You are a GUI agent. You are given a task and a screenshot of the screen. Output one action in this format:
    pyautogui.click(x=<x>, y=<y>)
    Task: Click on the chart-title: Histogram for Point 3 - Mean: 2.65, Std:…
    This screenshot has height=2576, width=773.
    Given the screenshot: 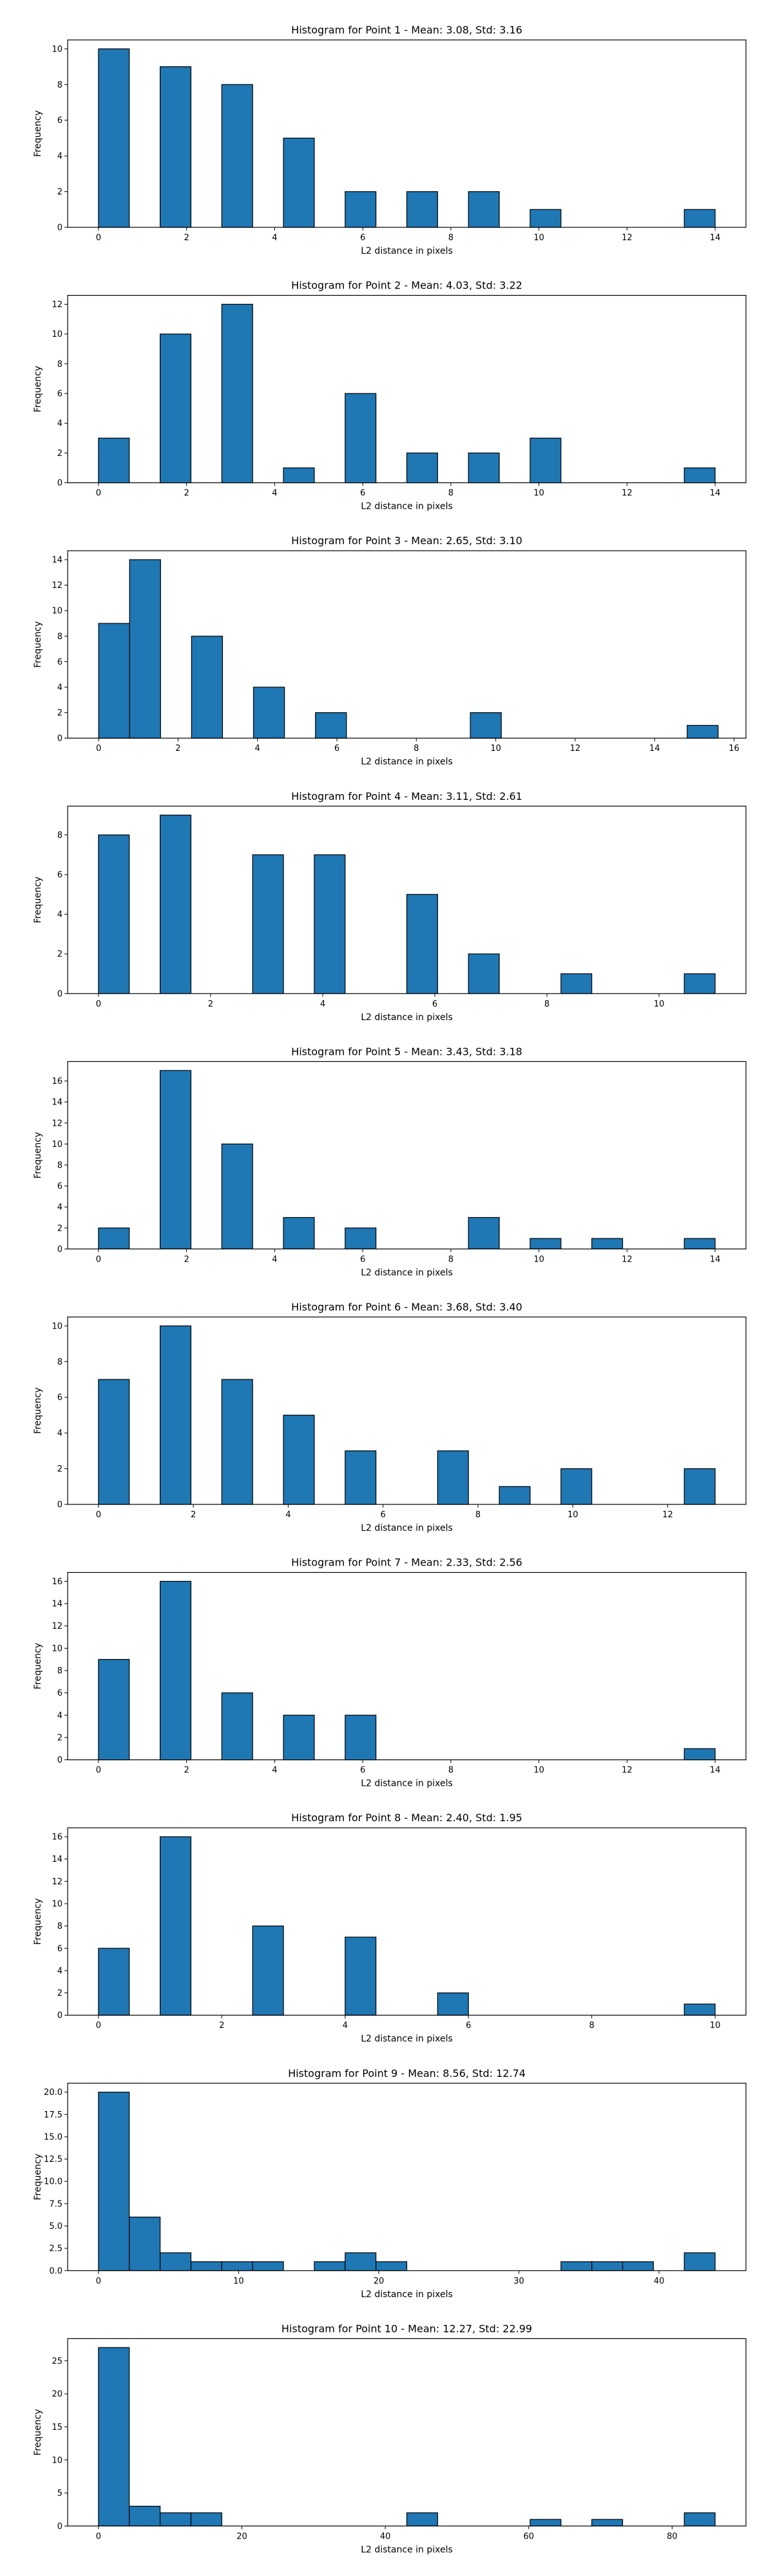 What is the action you would take?
    pyautogui.click(x=406, y=541)
    